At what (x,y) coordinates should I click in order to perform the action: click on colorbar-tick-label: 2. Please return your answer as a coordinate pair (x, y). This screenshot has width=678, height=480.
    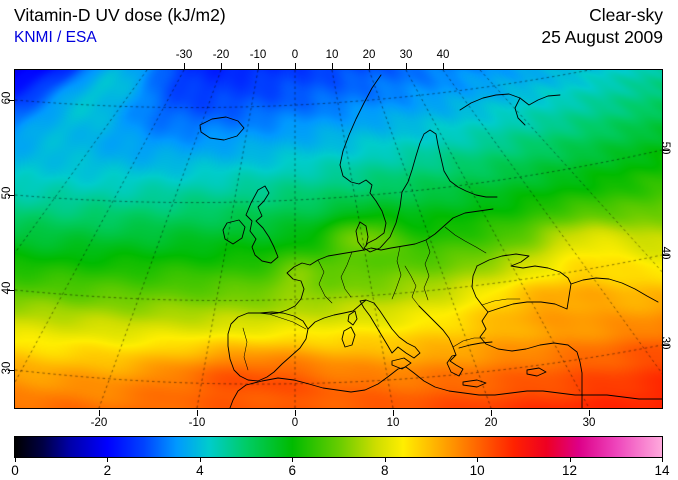
    Looking at the image, I should click on (107, 470).